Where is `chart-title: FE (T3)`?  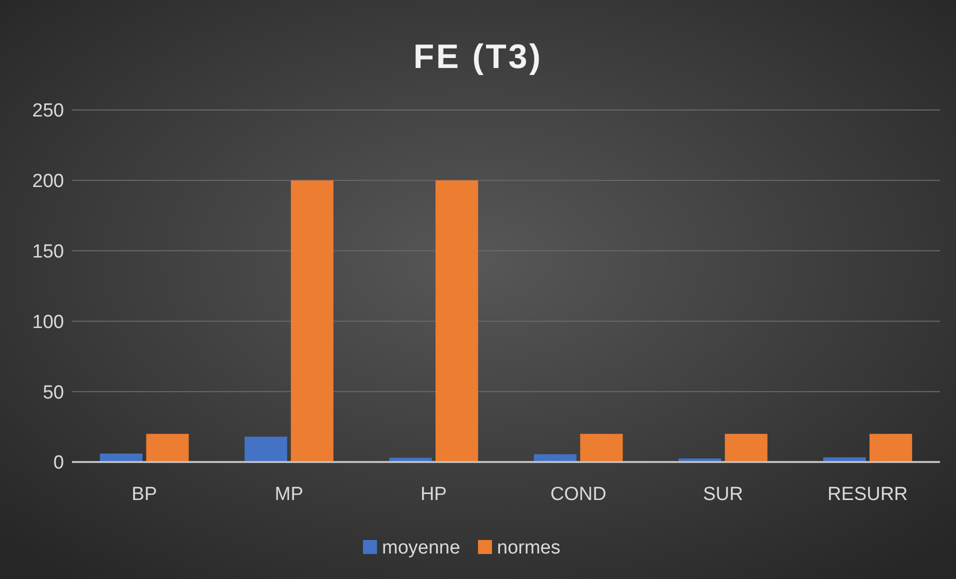
chart-title: FE (T3) is located at coordinates (478, 57).